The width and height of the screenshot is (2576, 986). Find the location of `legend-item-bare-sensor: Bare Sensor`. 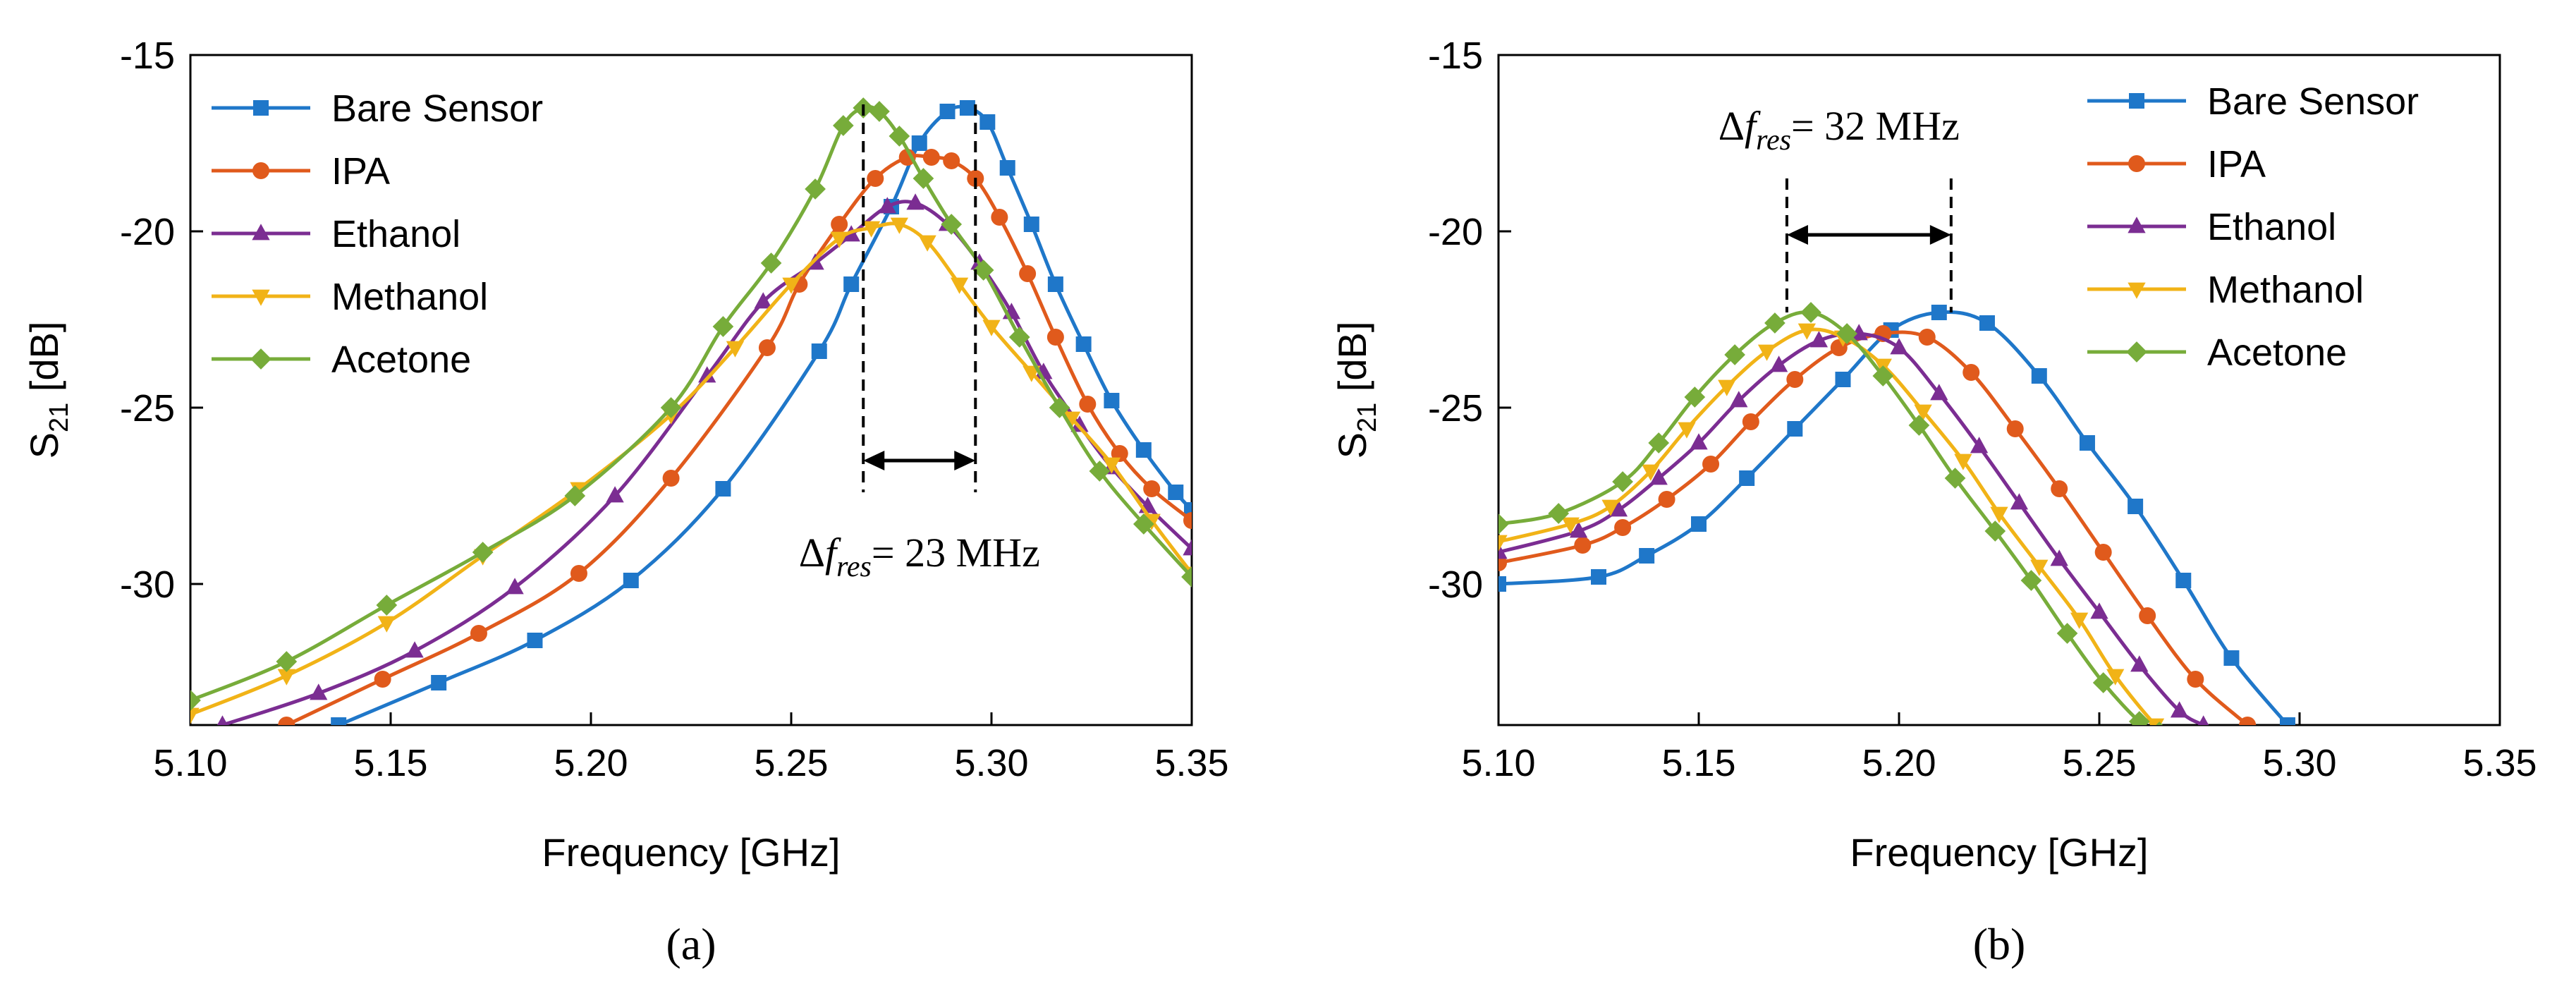

legend-item-bare-sensor: Bare Sensor is located at coordinates (2253, 101).